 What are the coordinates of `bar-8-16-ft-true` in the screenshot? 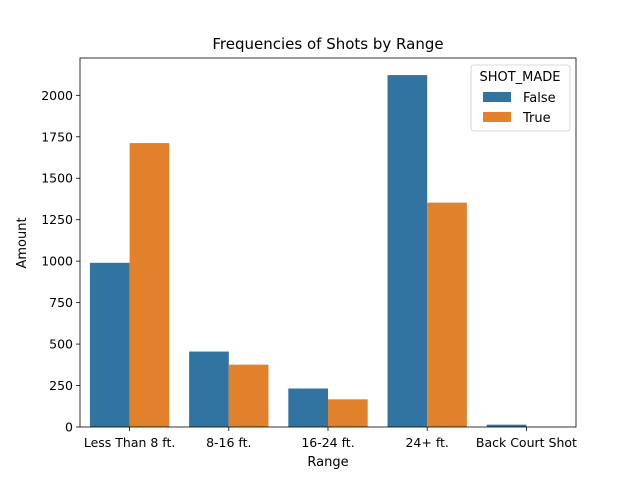 It's located at (248, 395).